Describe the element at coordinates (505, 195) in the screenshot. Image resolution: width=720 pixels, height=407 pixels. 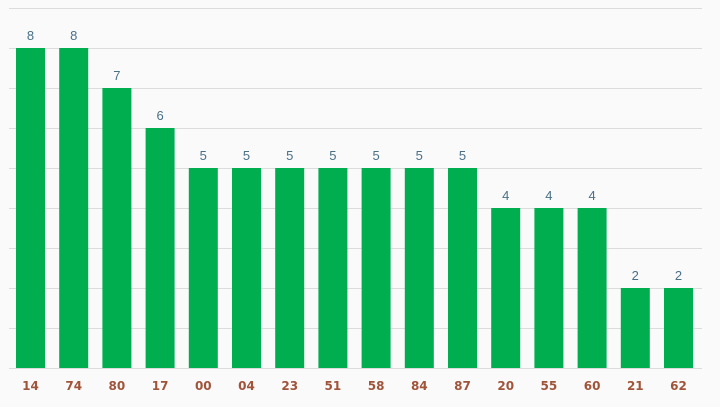
I see `value-label-20: 4` at that location.